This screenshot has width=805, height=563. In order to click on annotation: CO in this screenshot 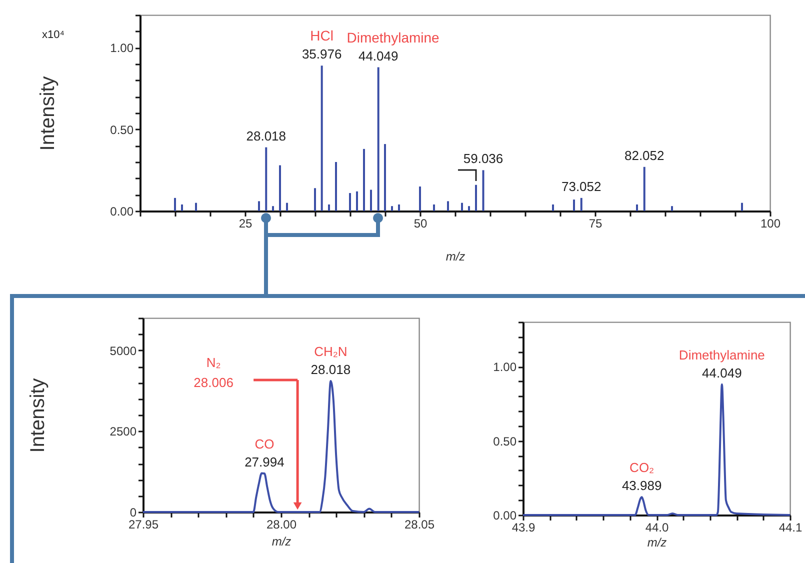, I will do `click(264, 444)`.